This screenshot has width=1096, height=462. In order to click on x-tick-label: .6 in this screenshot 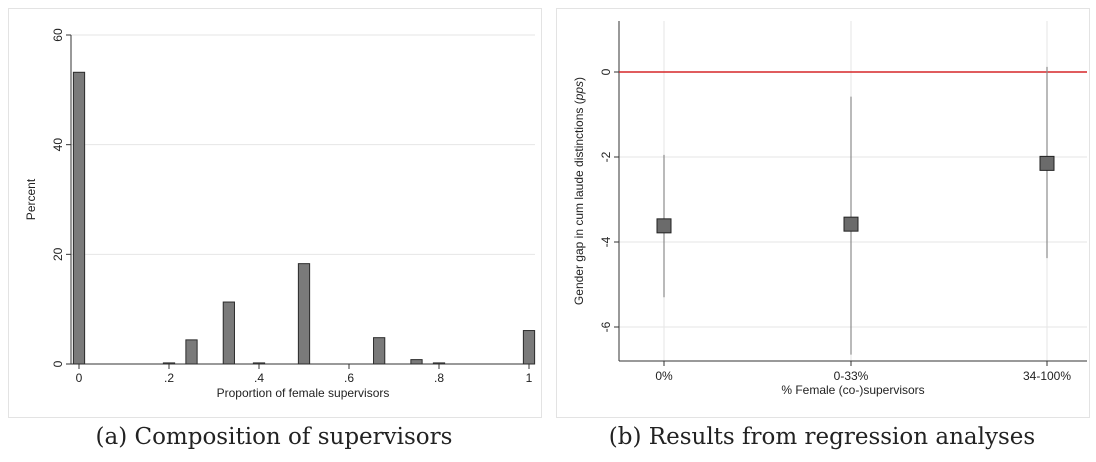, I will do `click(349, 378)`.